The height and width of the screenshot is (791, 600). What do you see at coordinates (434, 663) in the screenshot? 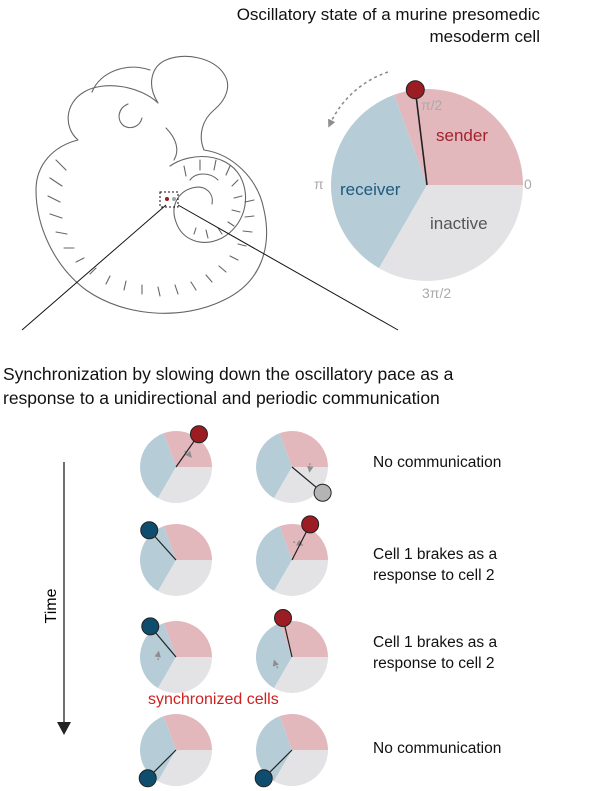
I see `row-label-3-line-2: response to cell 2` at bounding box center [434, 663].